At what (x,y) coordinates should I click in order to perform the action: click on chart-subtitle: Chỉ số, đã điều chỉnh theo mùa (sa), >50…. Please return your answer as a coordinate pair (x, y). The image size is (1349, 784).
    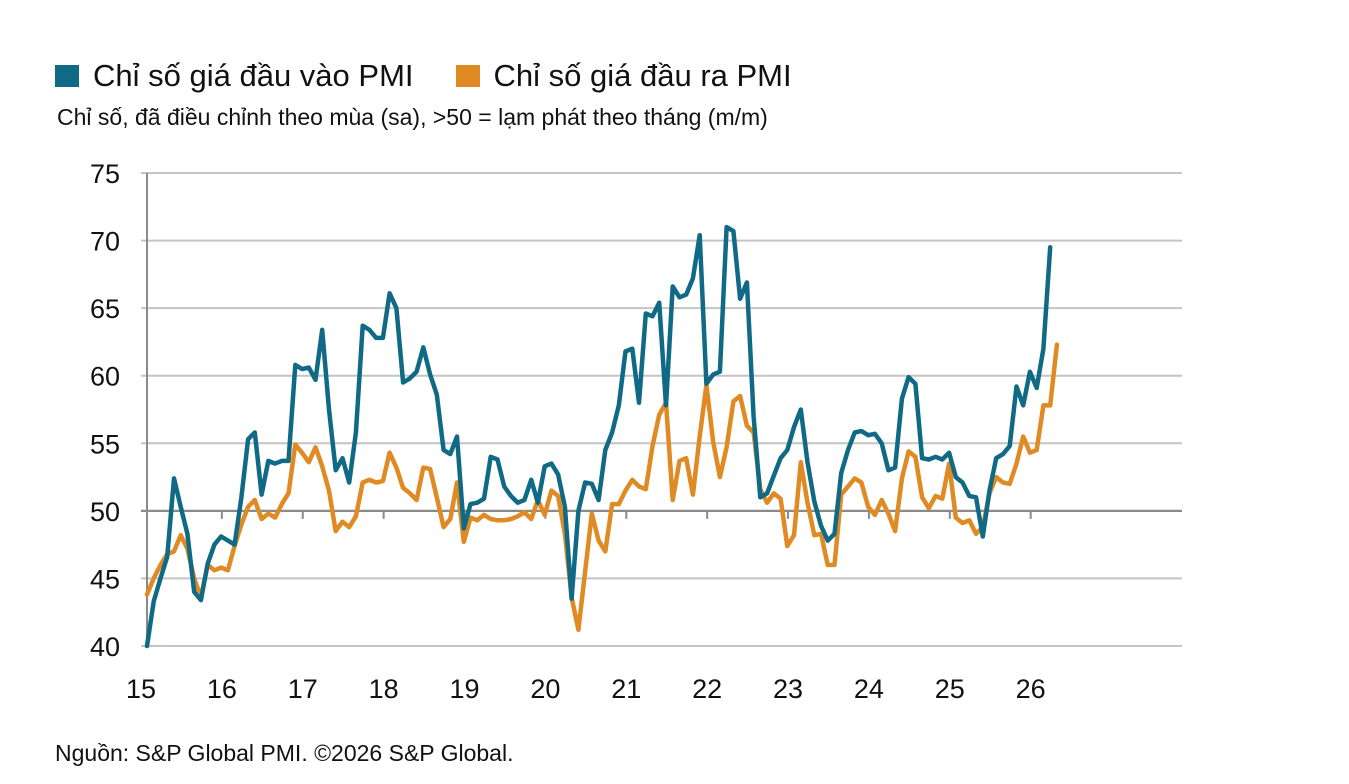
    Looking at the image, I should click on (412, 117).